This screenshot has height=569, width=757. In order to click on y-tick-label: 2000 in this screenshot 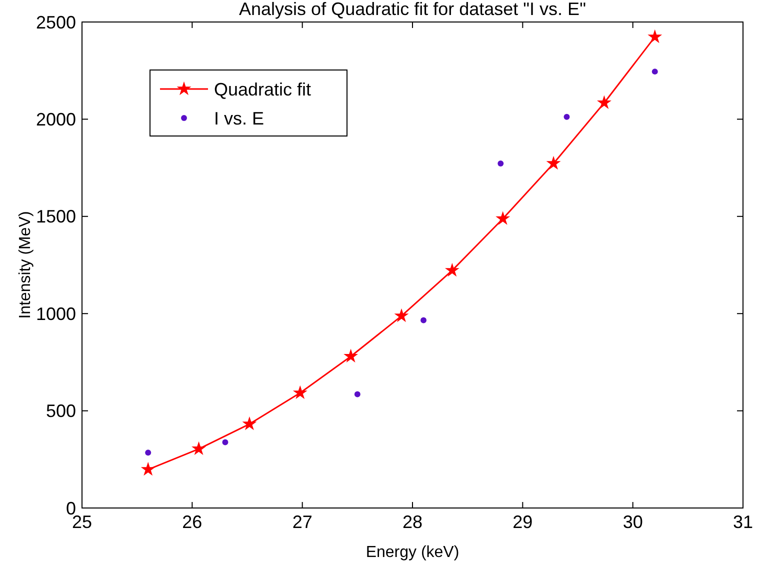, I will do `click(56, 120)`.